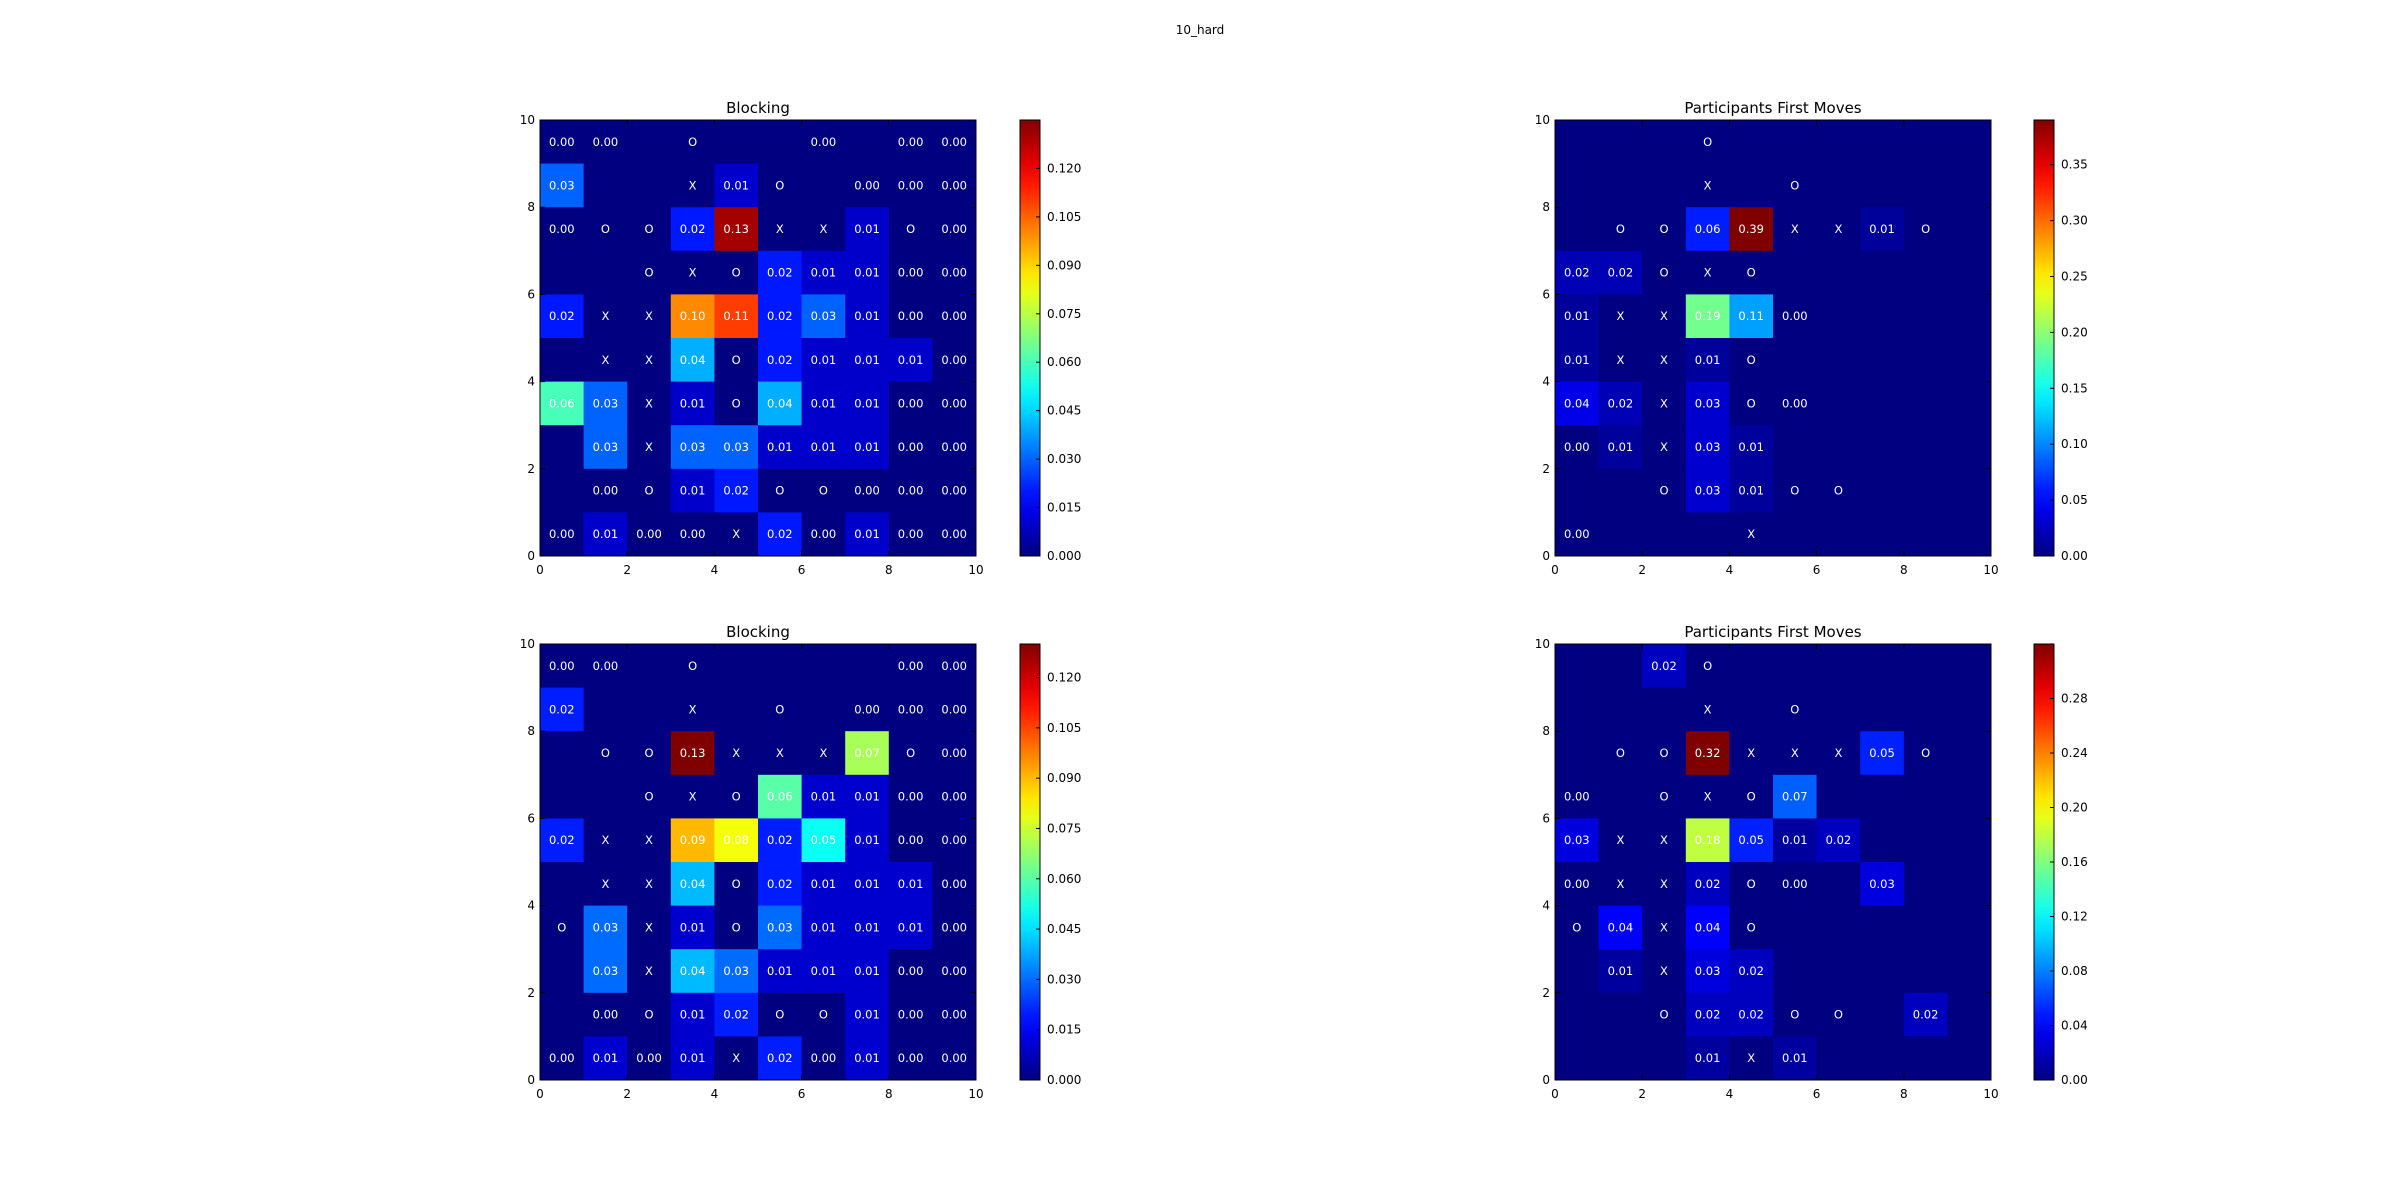 The height and width of the screenshot is (1200, 2400). Describe the element at coordinates (2074, 917) in the screenshot. I see `colorbar-tick-label: 0.12` at that location.